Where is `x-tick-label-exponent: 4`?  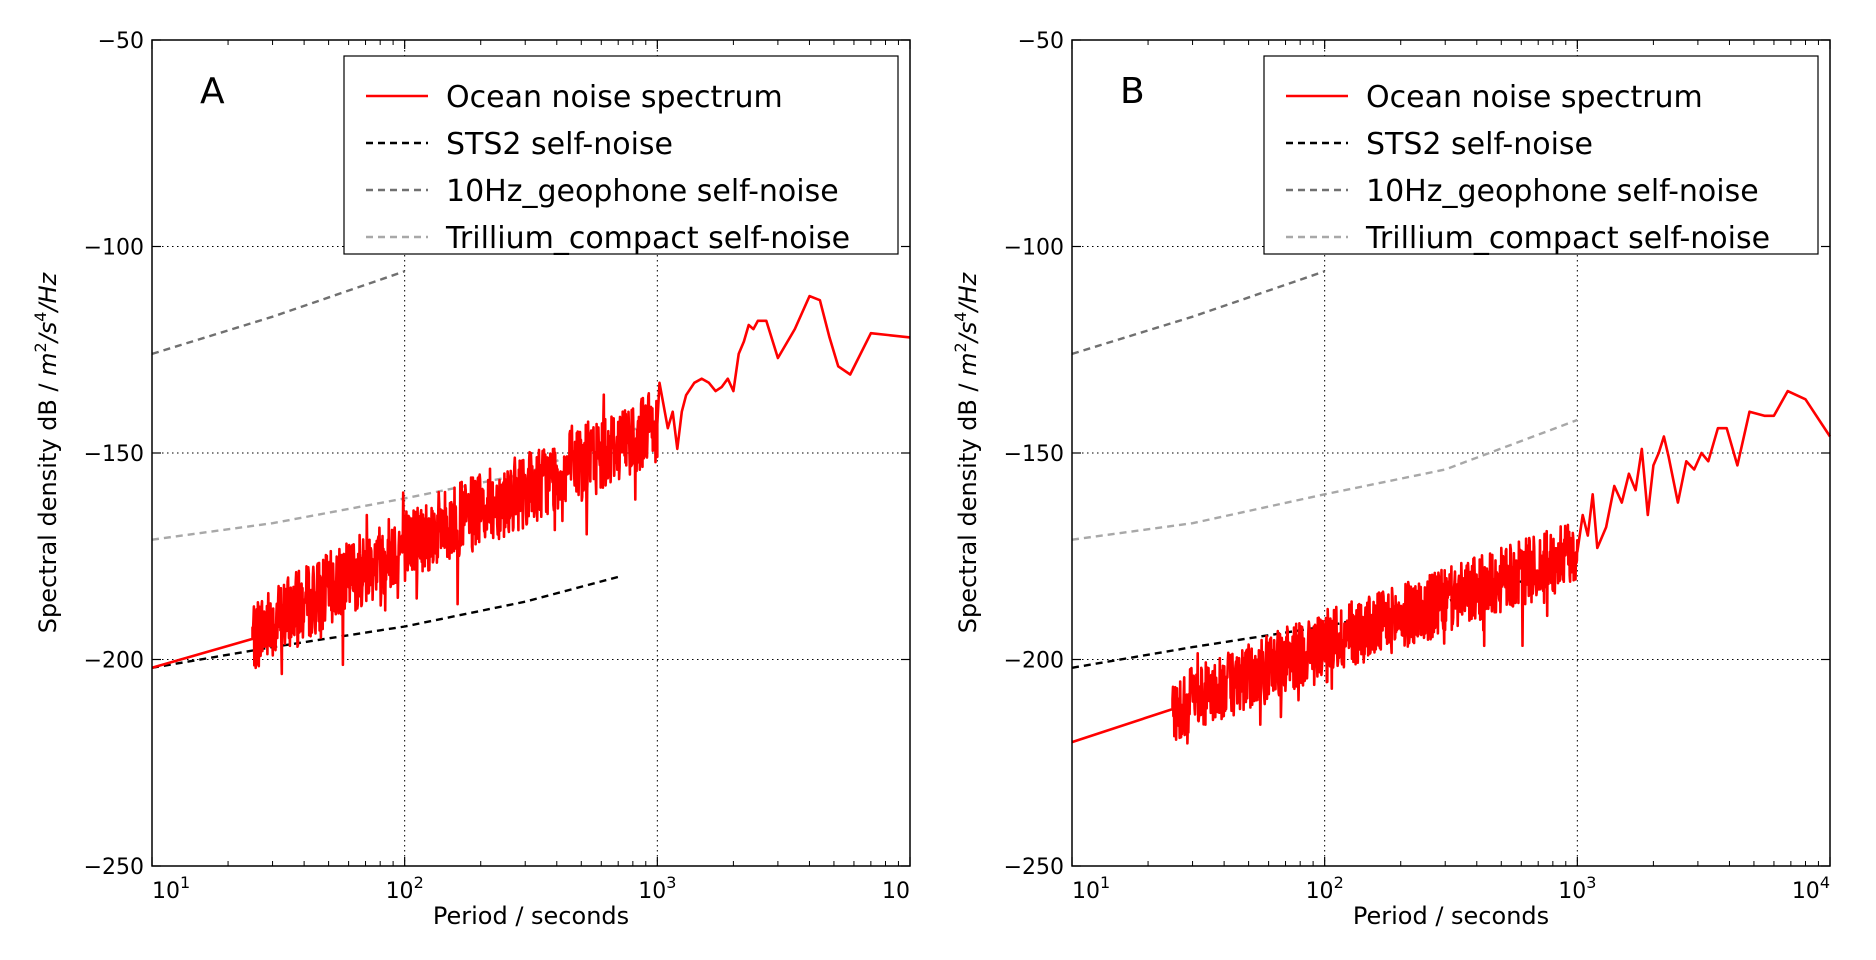
x-tick-label-exponent: 4 is located at coordinates (1825, 882).